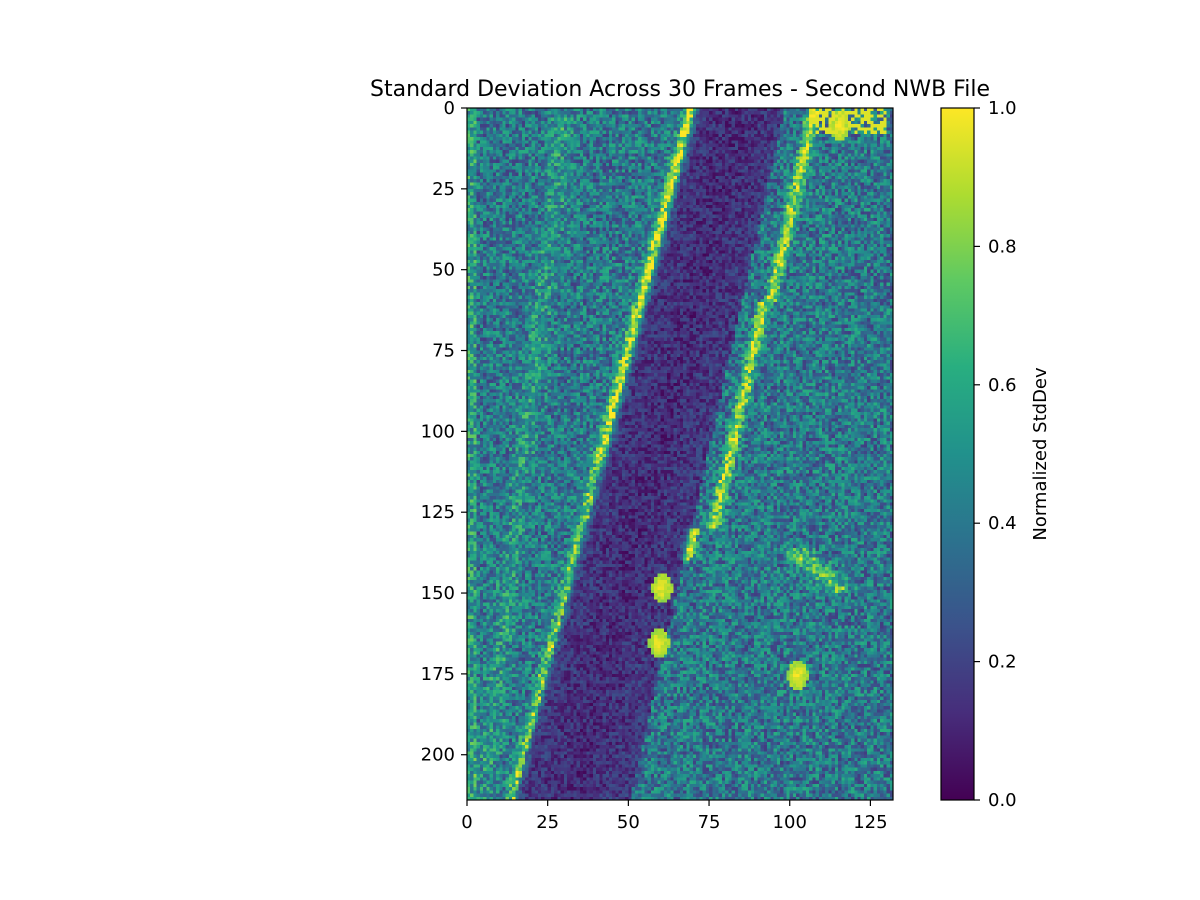  Describe the element at coordinates (1002, 246) in the screenshot. I see `colorbar-tick-label: 0.8` at that location.